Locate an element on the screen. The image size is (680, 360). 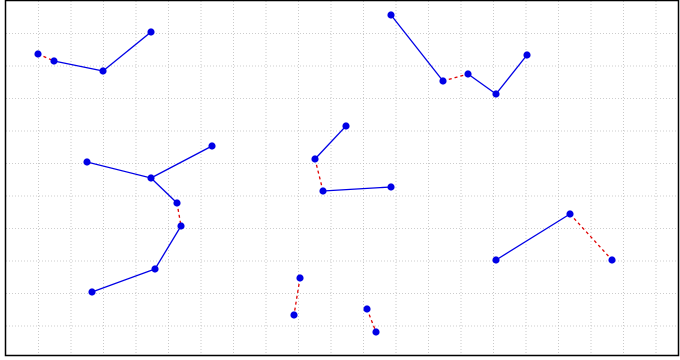
node-n2 is located at coordinates (54, 61).